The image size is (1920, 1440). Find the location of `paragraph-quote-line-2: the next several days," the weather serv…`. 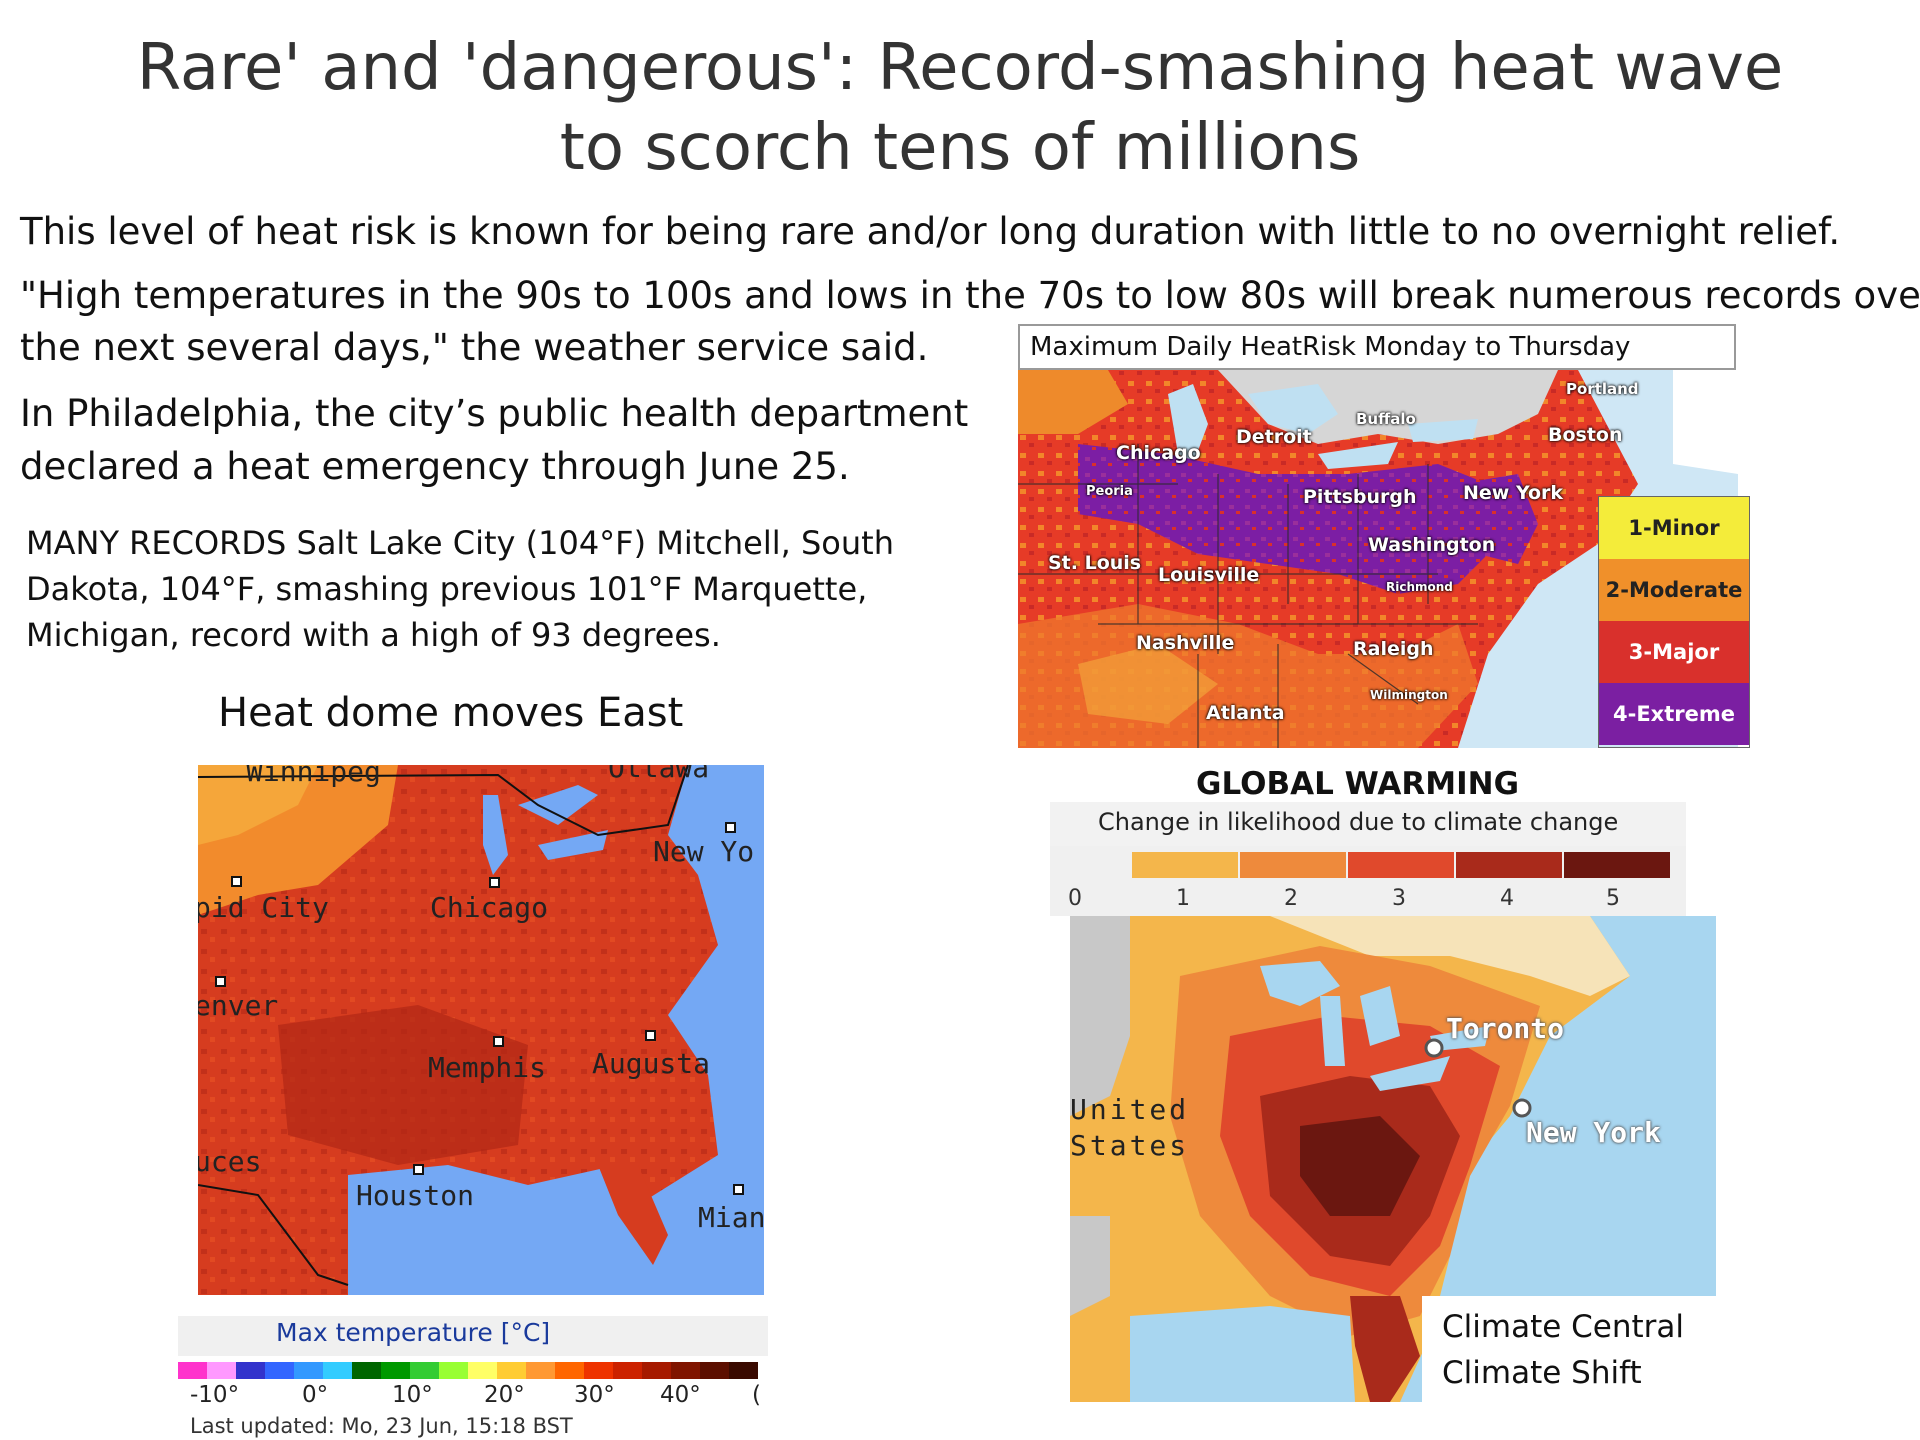

paragraph-quote-line-2: the next several days," the weather serv… is located at coordinates (474, 347).